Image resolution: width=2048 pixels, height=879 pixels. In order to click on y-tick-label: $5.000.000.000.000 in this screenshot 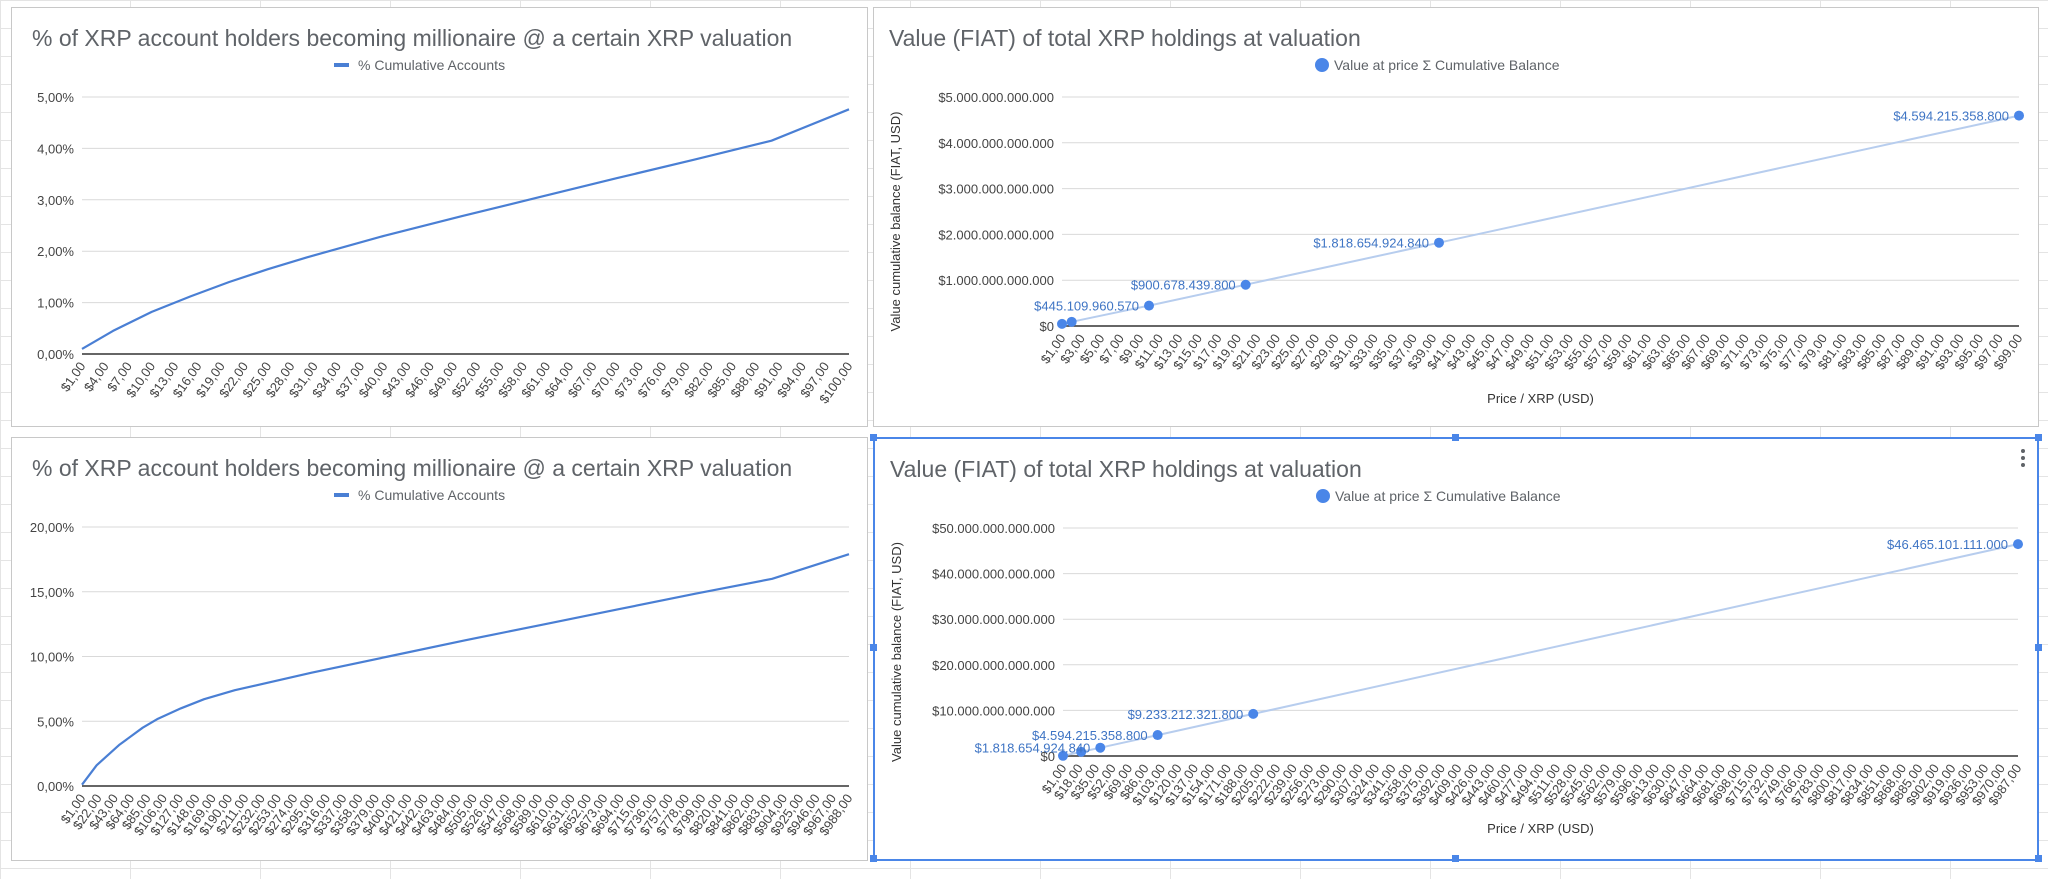, I will do `click(996, 97)`.